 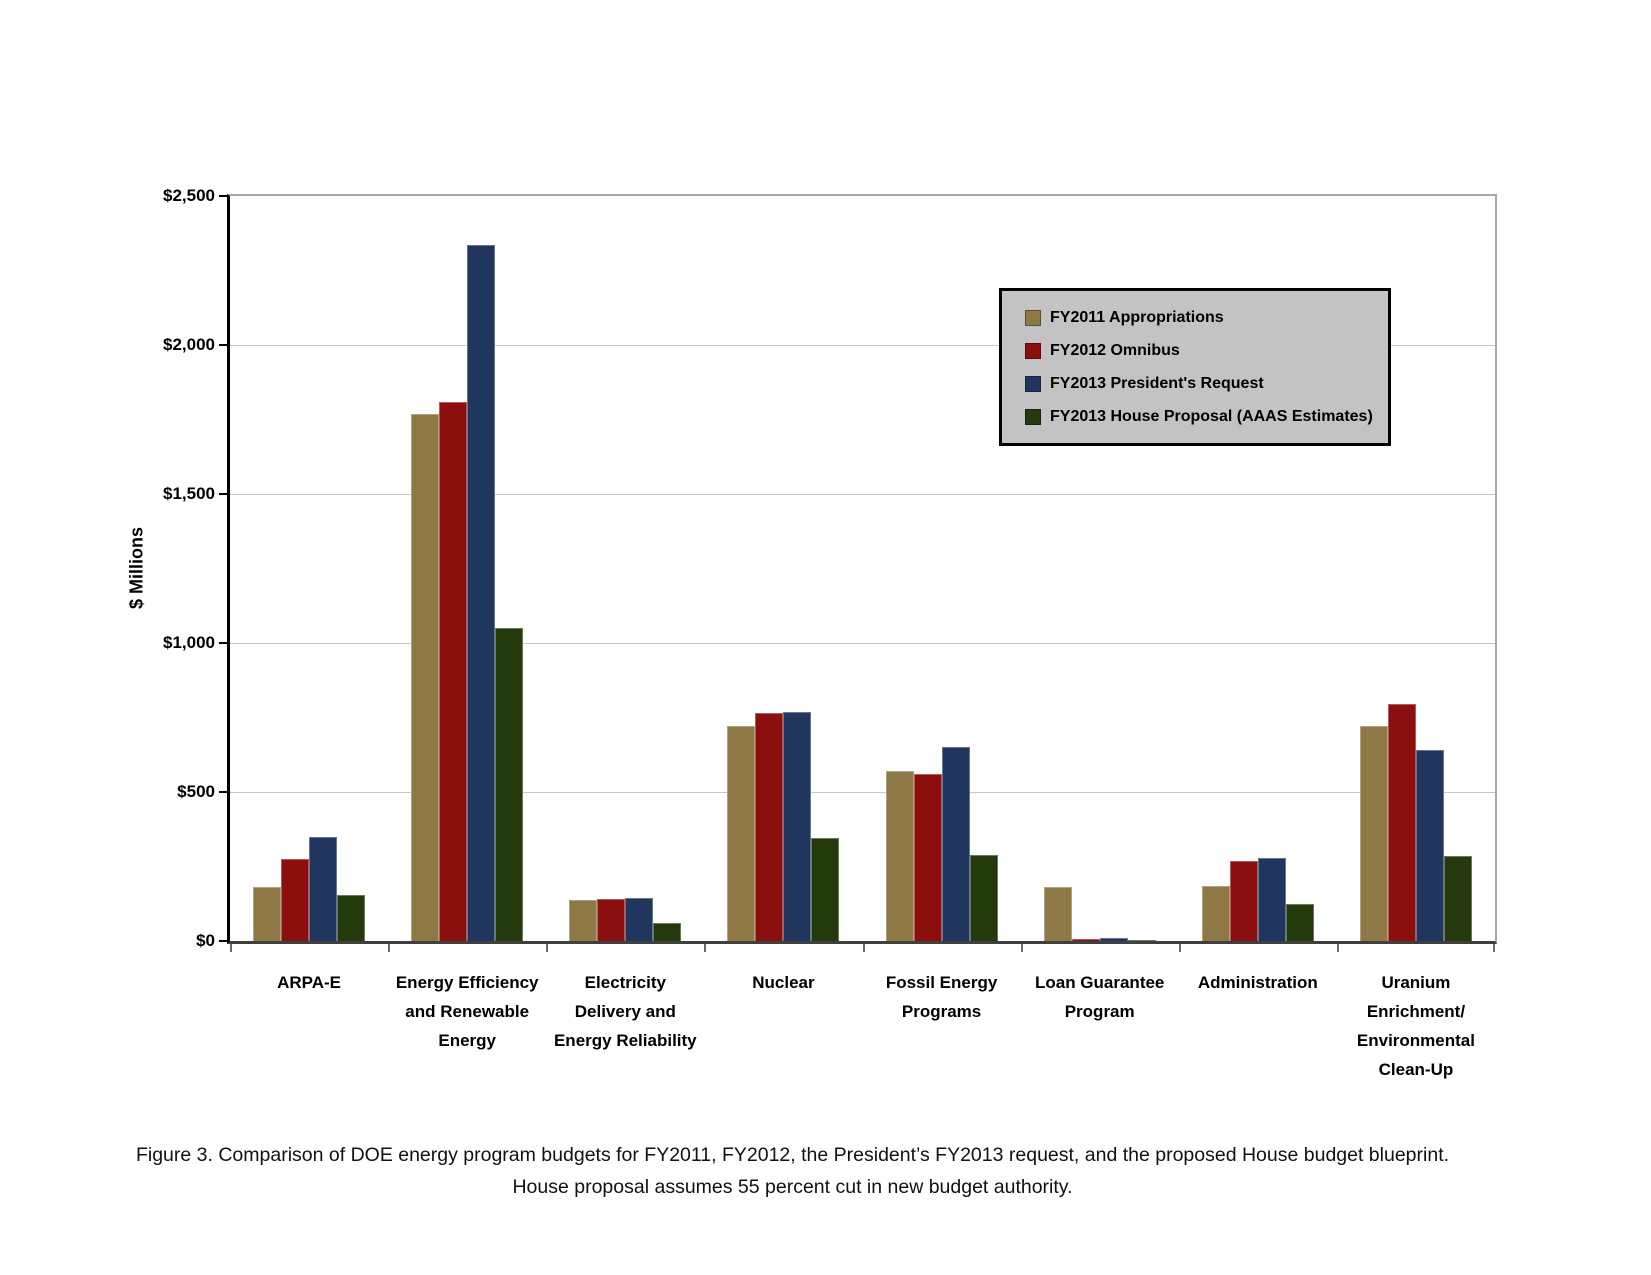 What do you see at coordinates (136, 568) in the screenshot?
I see `y-axis-title: $ Millions` at bounding box center [136, 568].